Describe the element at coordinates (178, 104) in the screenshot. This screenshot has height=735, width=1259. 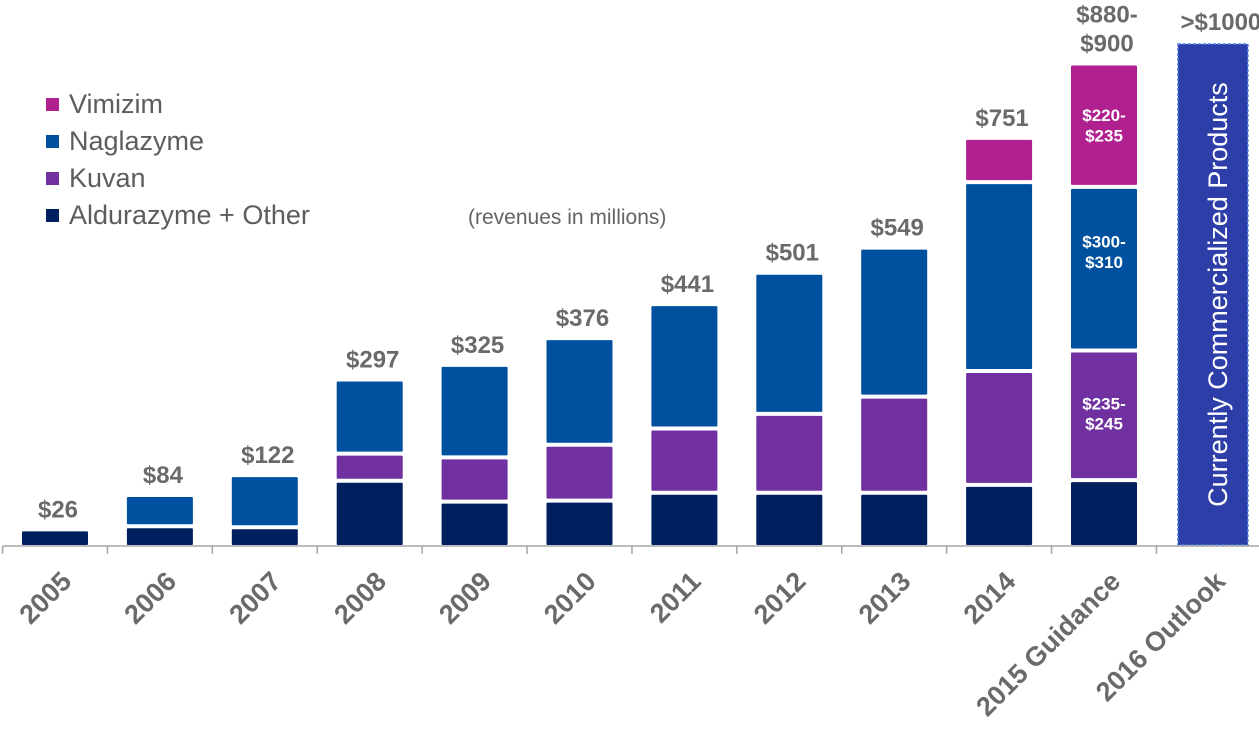
I see `legend-item-vimizim: Vimizim` at that location.